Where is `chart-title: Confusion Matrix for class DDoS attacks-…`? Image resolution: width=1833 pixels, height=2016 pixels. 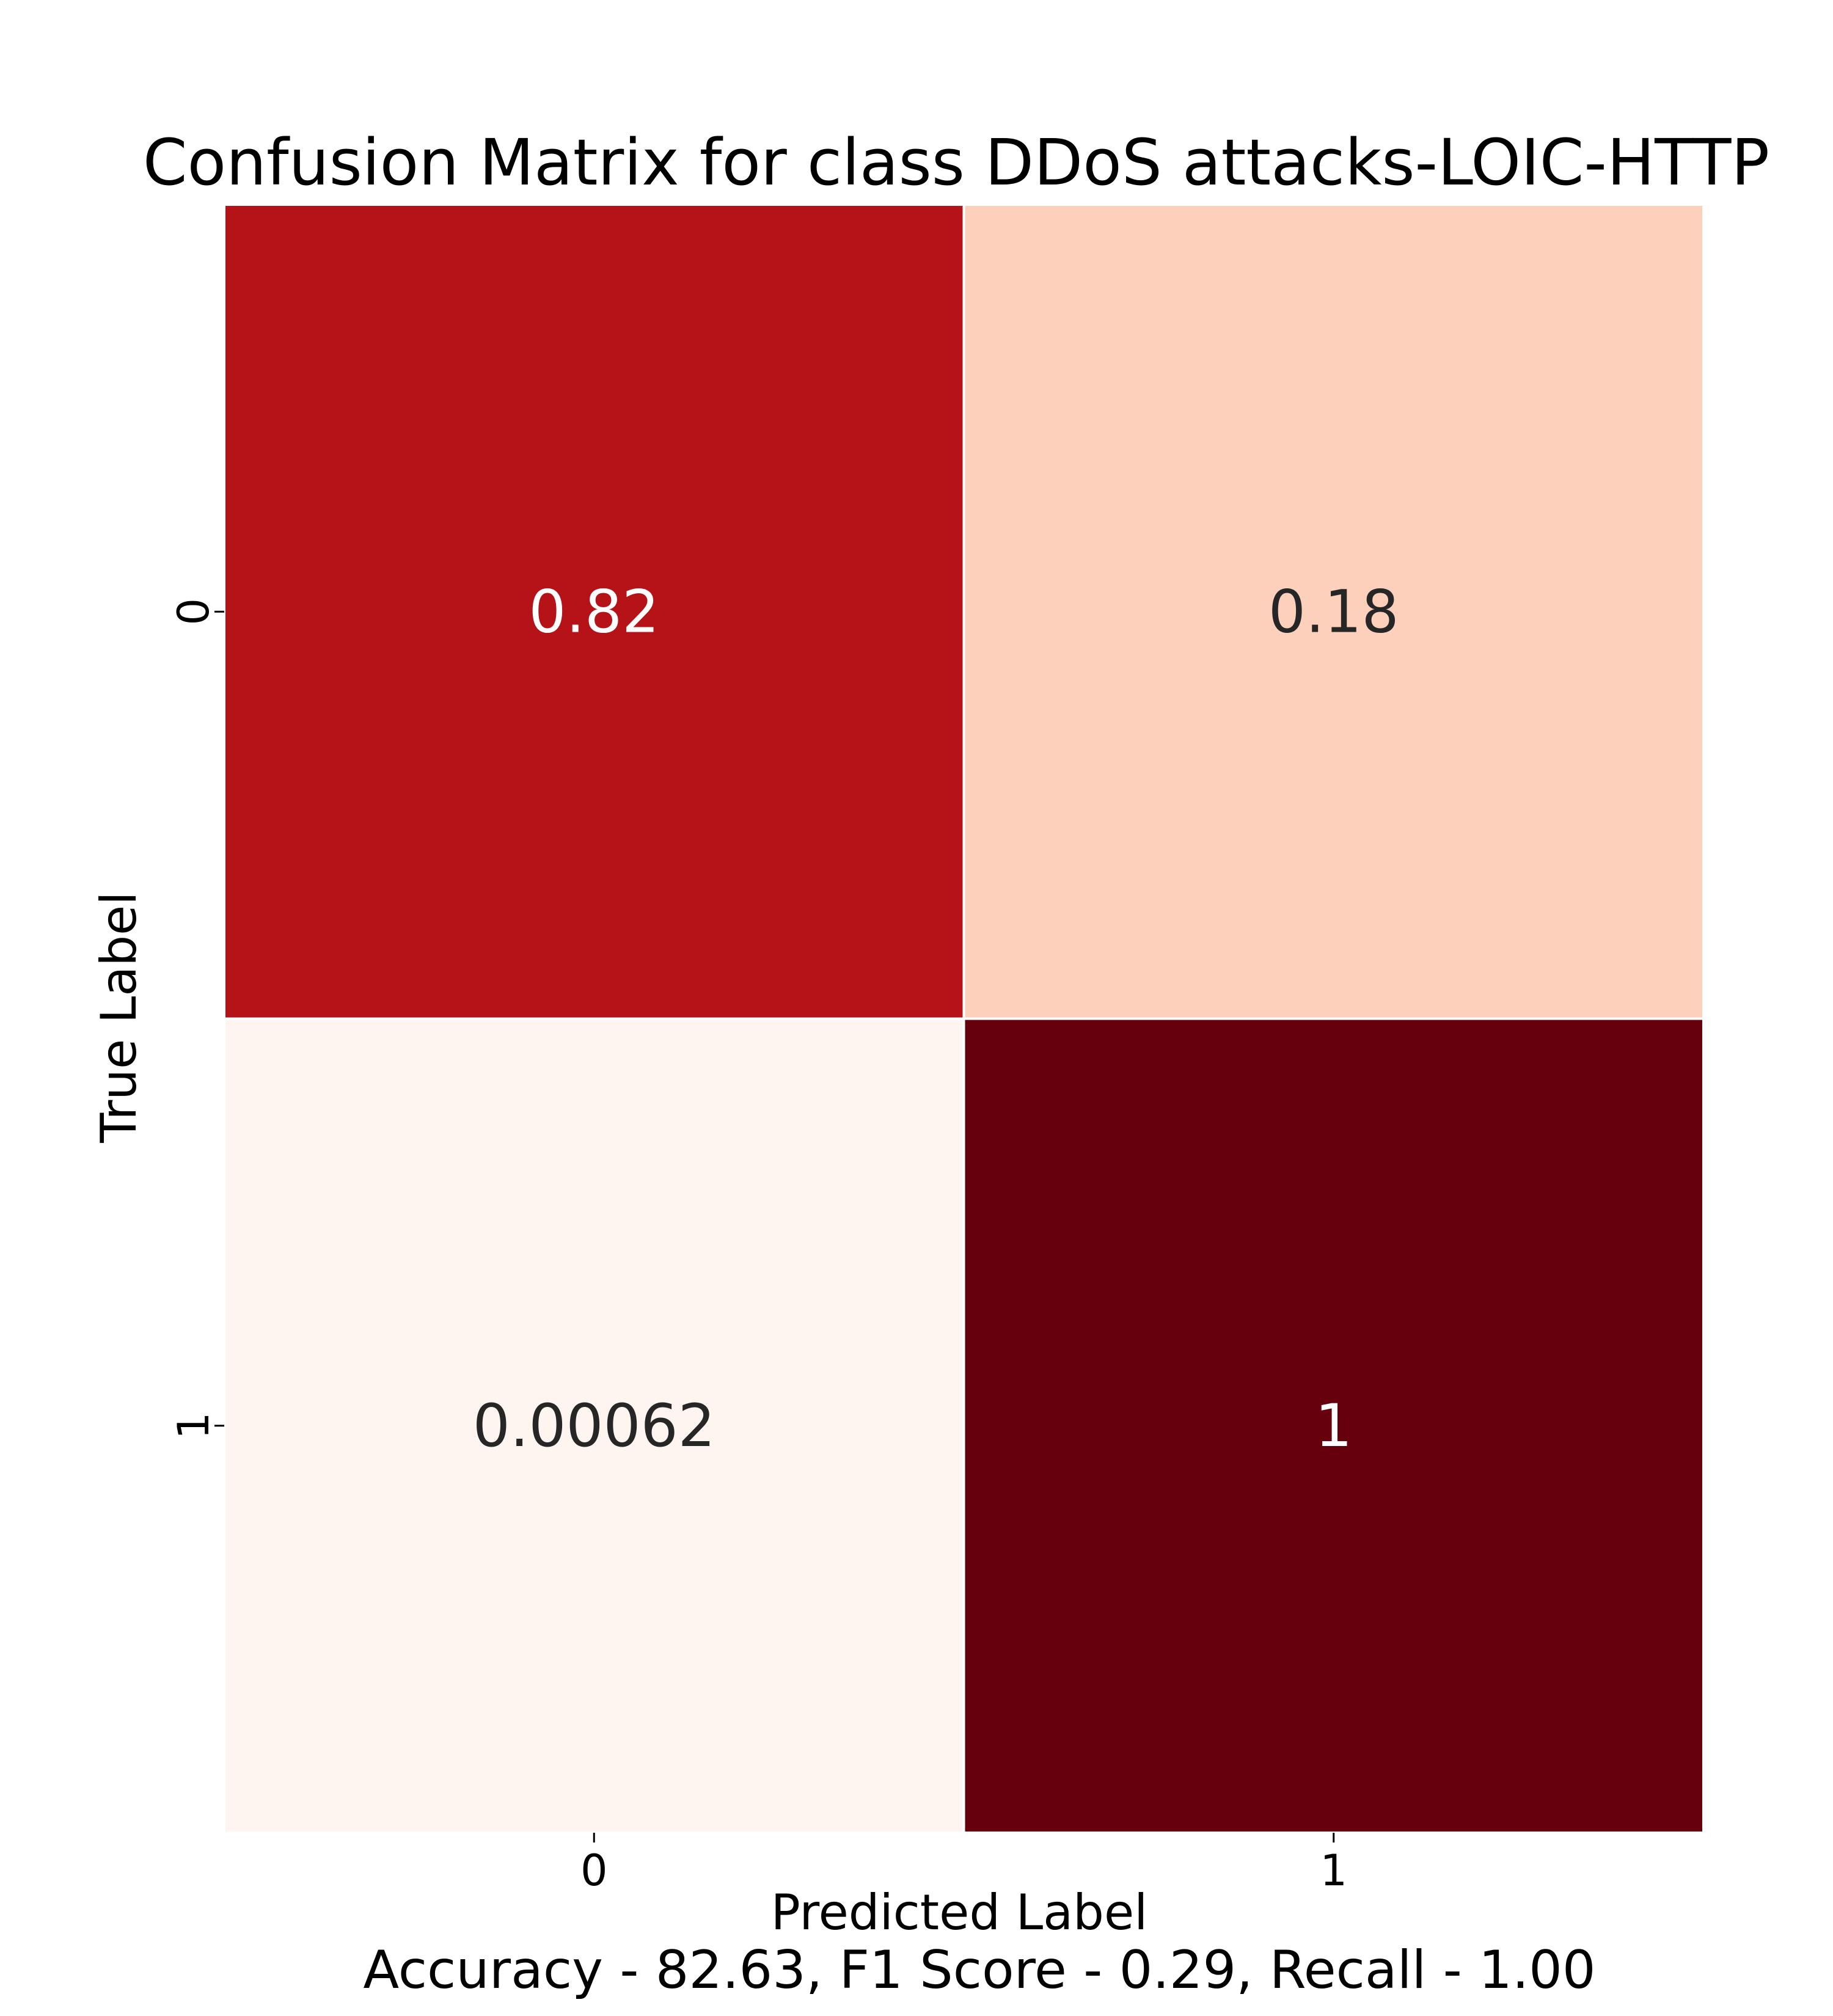 chart-title: Confusion Matrix for class DDoS attacks-… is located at coordinates (956, 162).